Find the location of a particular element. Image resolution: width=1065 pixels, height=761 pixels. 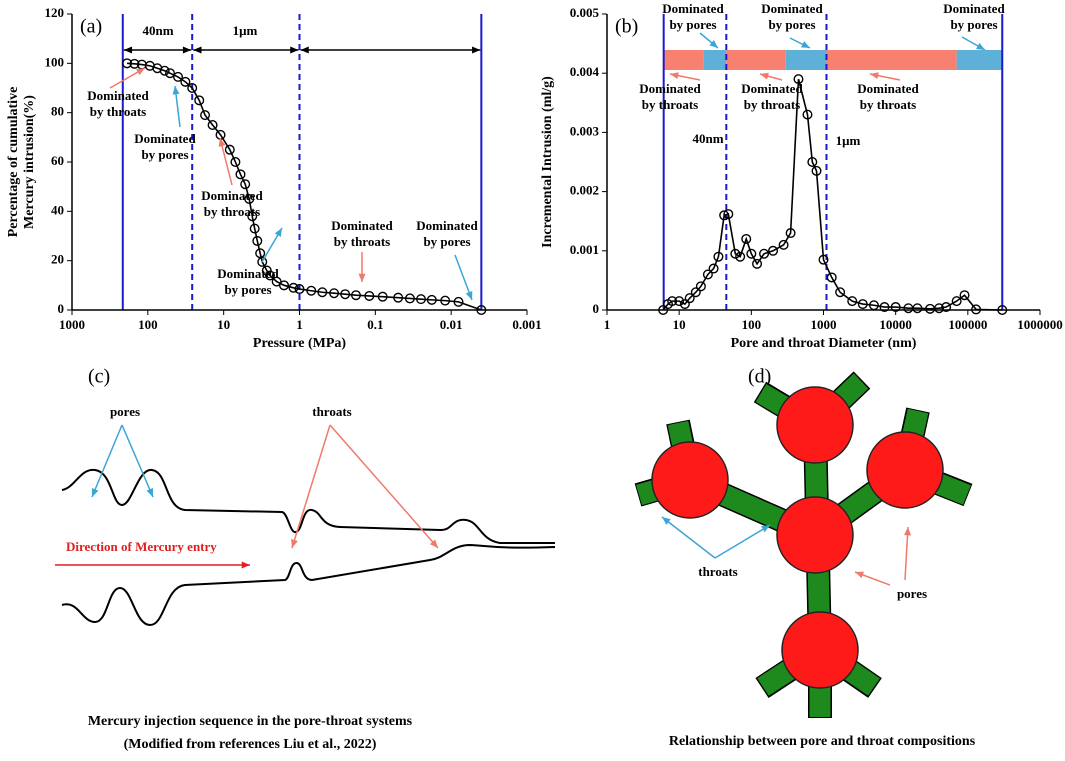

y-tick-label: 0 is located at coordinates (61, 308).